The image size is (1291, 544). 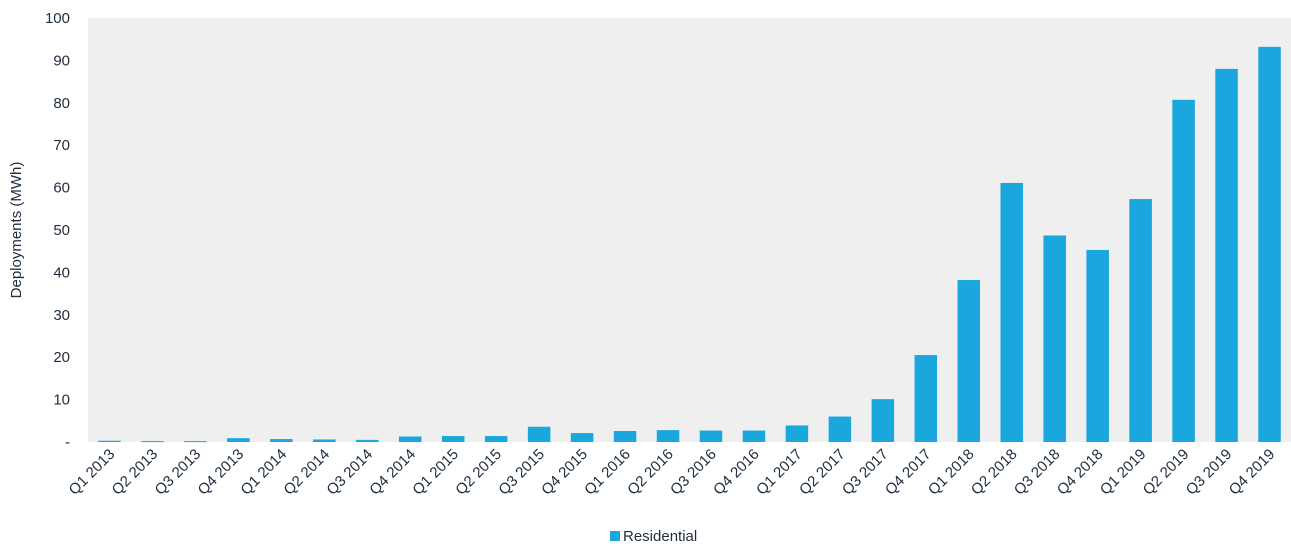 I want to click on x-tick-label: Q2 2017, so click(x=822, y=472).